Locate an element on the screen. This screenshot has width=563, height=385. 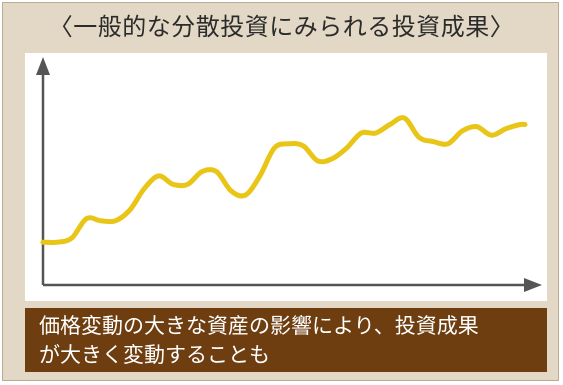
caption-line-2: が大きく変動することも is located at coordinates (154, 355).